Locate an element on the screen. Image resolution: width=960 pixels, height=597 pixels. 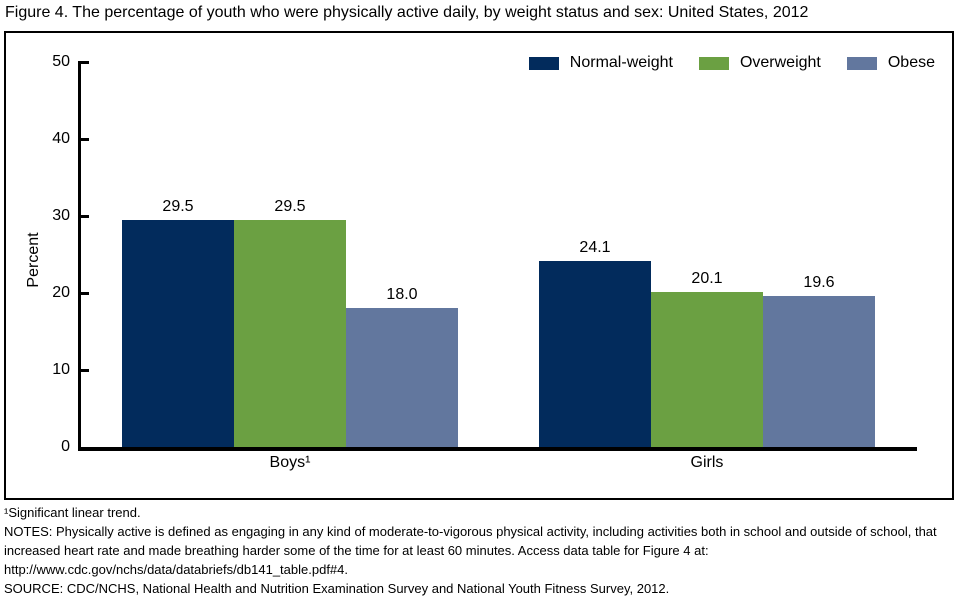
legend-item-overweight: Overweight is located at coordinates (759, 63).